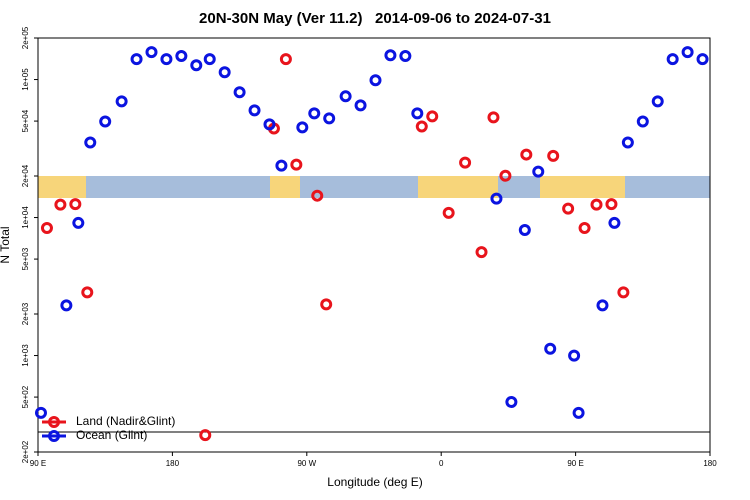  Describe the element at coordinates (25, 258) in the screenshot. I see `y-tick-label: 5e+03` at that location.